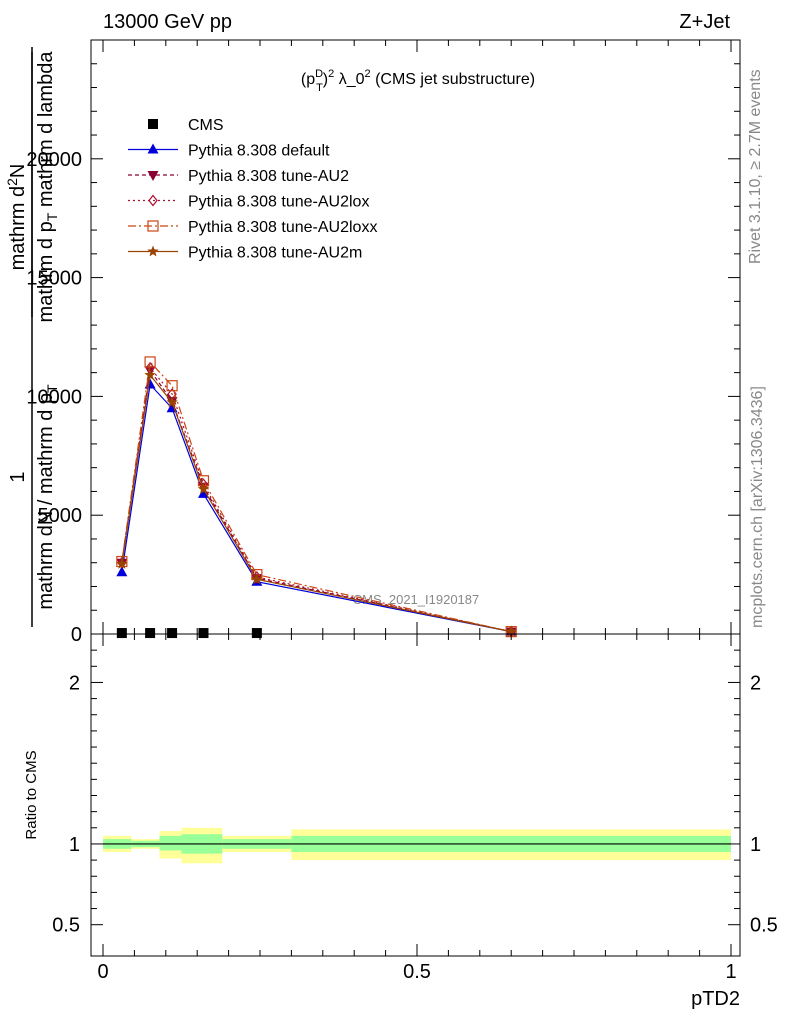 The image size is (786, 1024). What do you see at coordinates (757, 507) in the screenshot?
I see `mcplots-label: mcplots.cern.ch [arXiv:1306.3436]` at bounding box center [757, 507].